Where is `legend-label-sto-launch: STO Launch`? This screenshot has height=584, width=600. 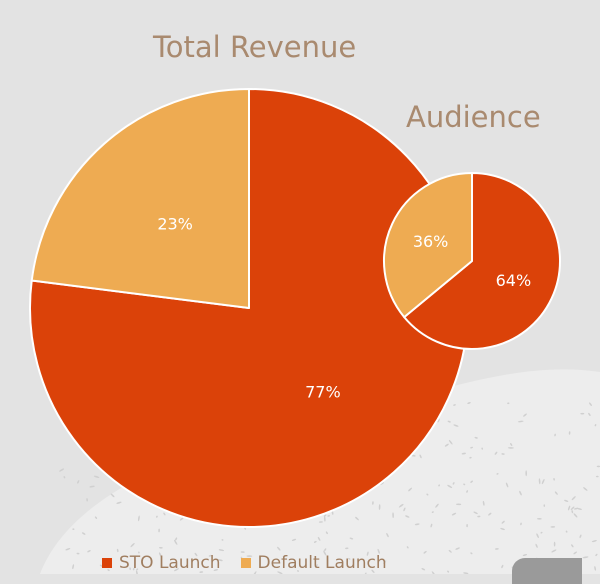 legend-label-sto-launch: STO Launch is located at coordinates (170, 563).